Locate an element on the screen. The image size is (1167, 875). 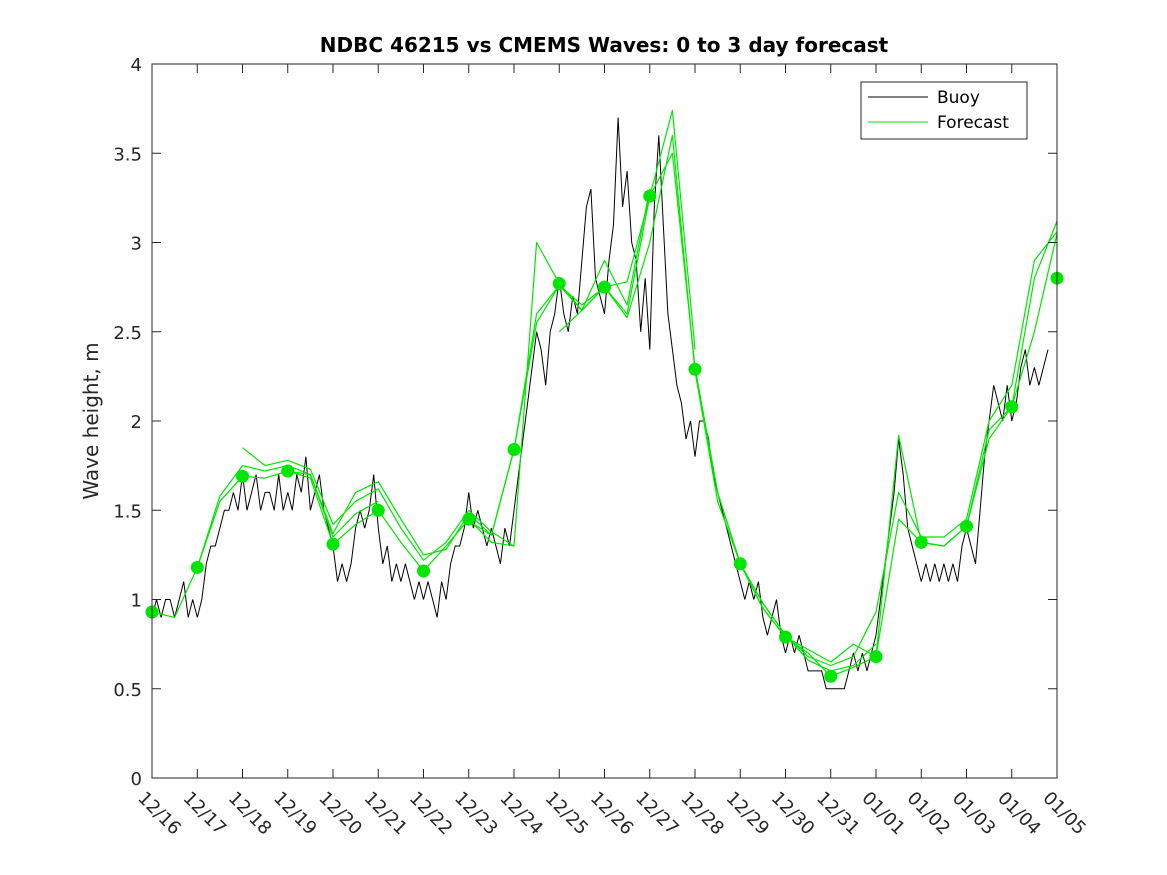
legend-box is located at coordinates (944, 110).